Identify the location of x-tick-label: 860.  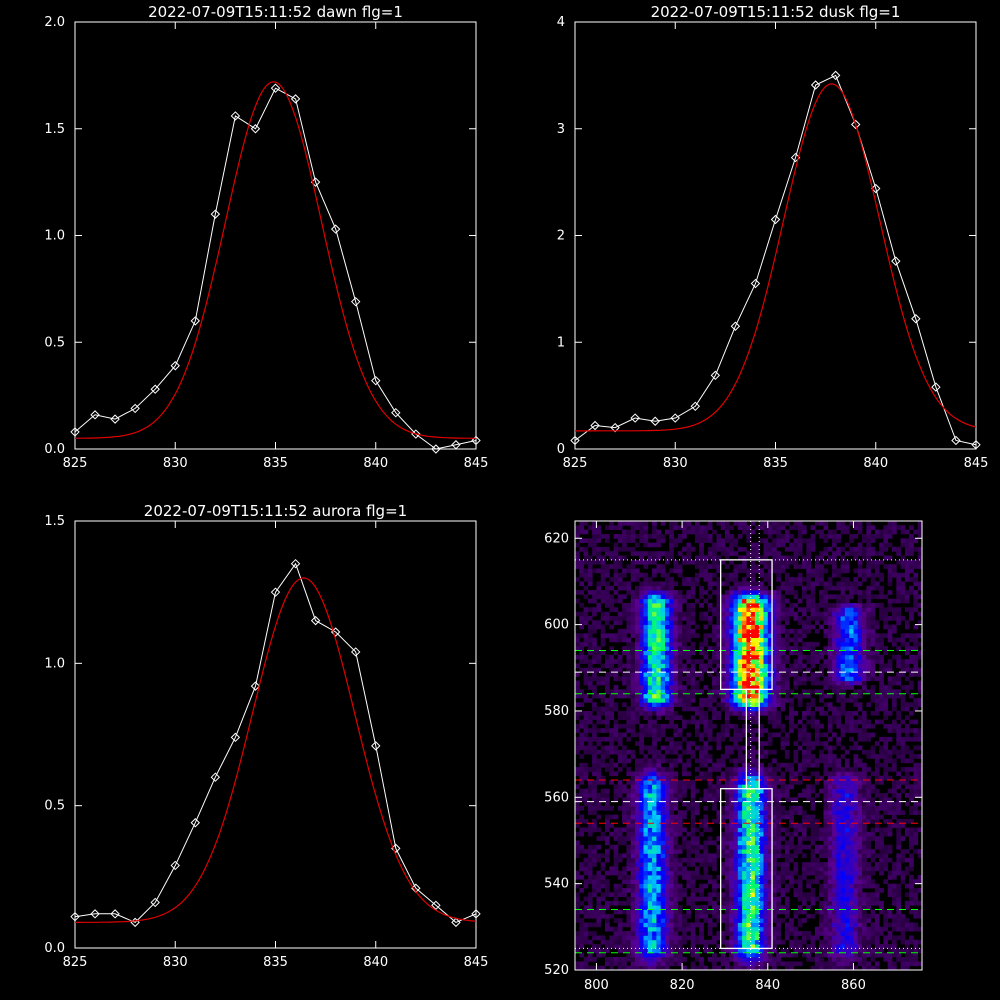
(853, 985).